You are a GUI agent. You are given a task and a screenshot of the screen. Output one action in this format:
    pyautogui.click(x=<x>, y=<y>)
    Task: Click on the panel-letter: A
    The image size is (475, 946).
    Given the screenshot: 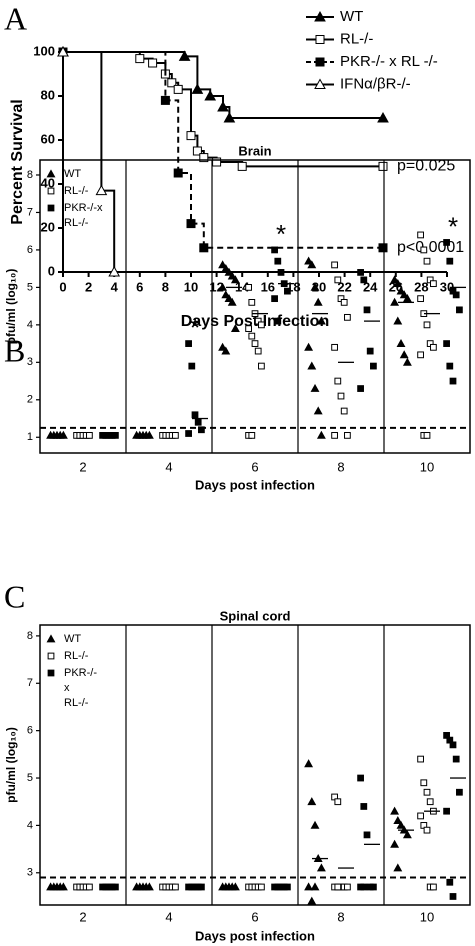 What is the action you would take?
    pyautogui.click(x=15, y=18)
    